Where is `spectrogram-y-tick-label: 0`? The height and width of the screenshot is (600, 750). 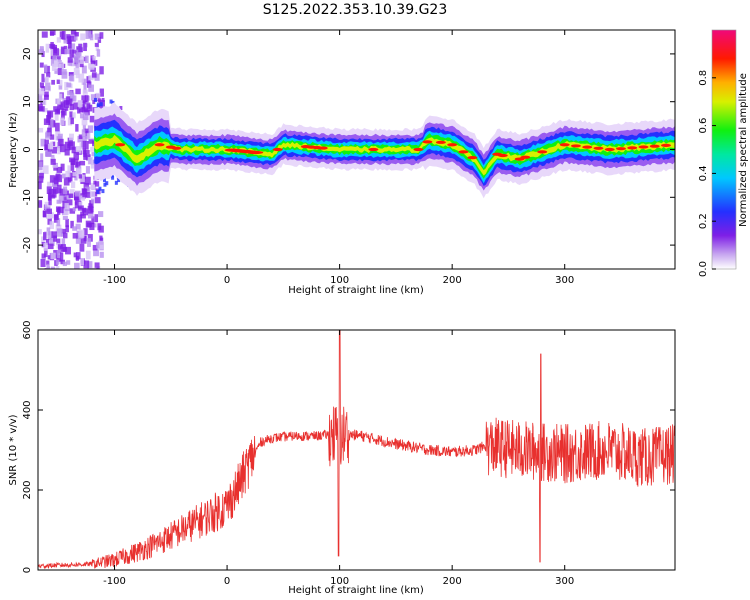
spectrogram-y-tick-label: 0 is located at coordinates (27, 149).